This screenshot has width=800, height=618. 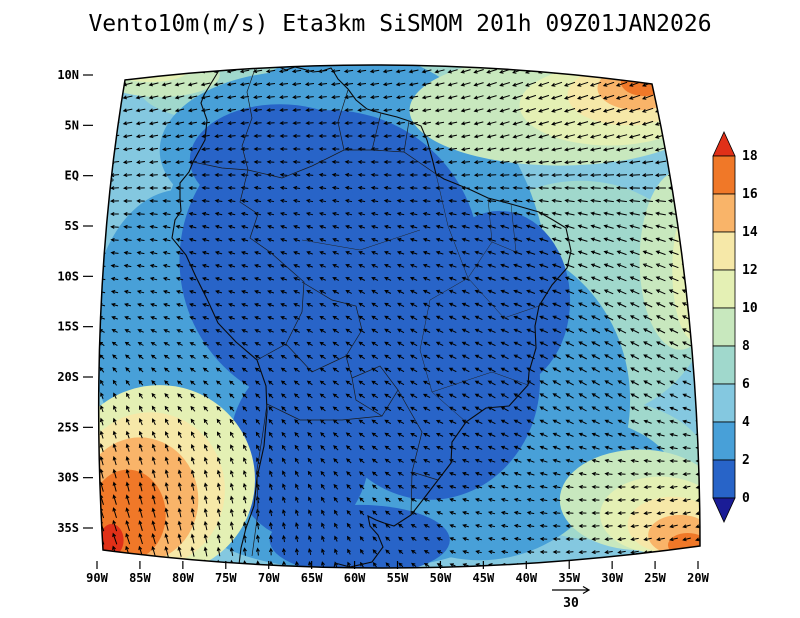 What do you see at coordinates (698, 578) in the screenshot?
I see `lon-tick-label: 20W` at bounding box center [698, 578].